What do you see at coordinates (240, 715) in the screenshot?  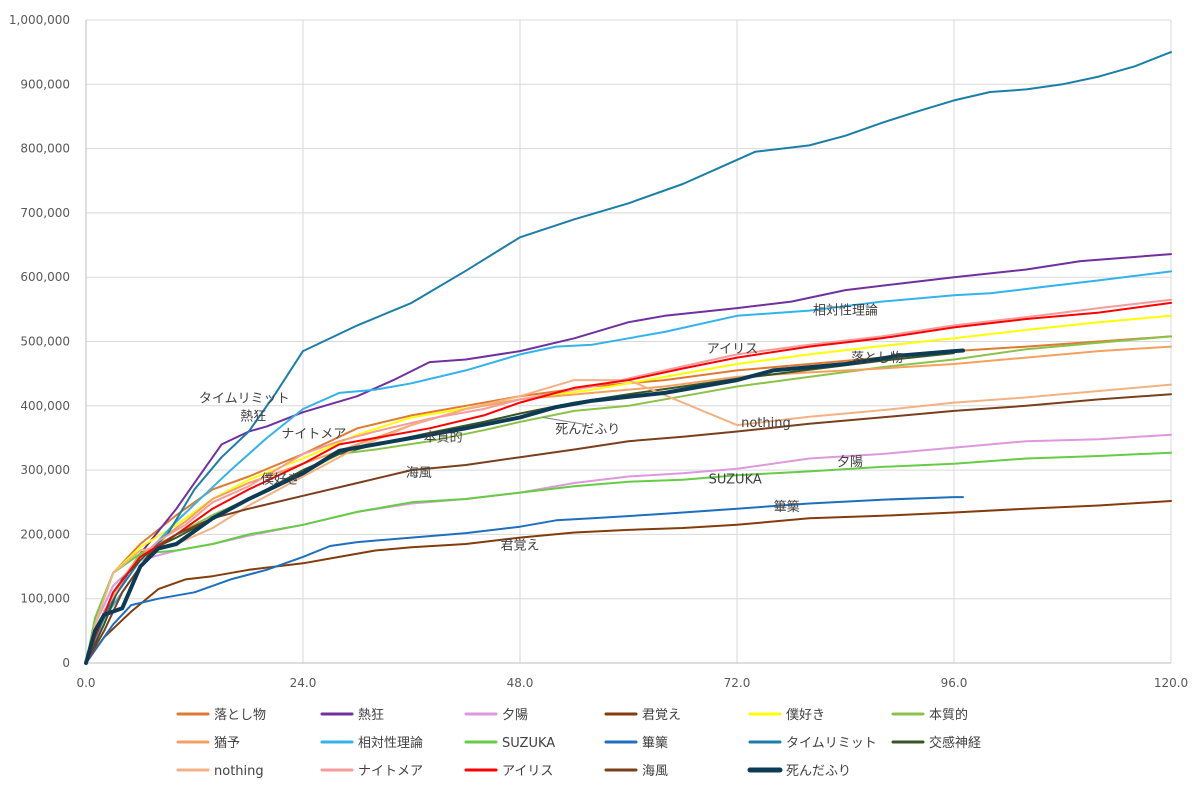 I see `legend-label: 落とし物` at bounding box center [240, 715].